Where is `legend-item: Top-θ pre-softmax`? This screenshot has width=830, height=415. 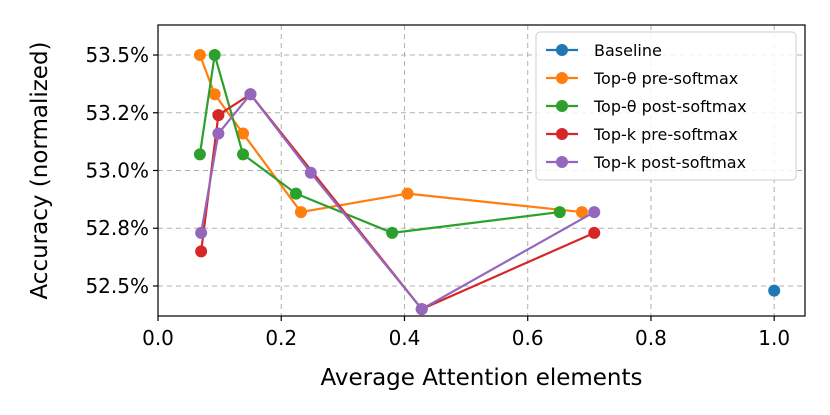 legend-item: Top-θ pre-softmax is located at coordinates (642, 78).